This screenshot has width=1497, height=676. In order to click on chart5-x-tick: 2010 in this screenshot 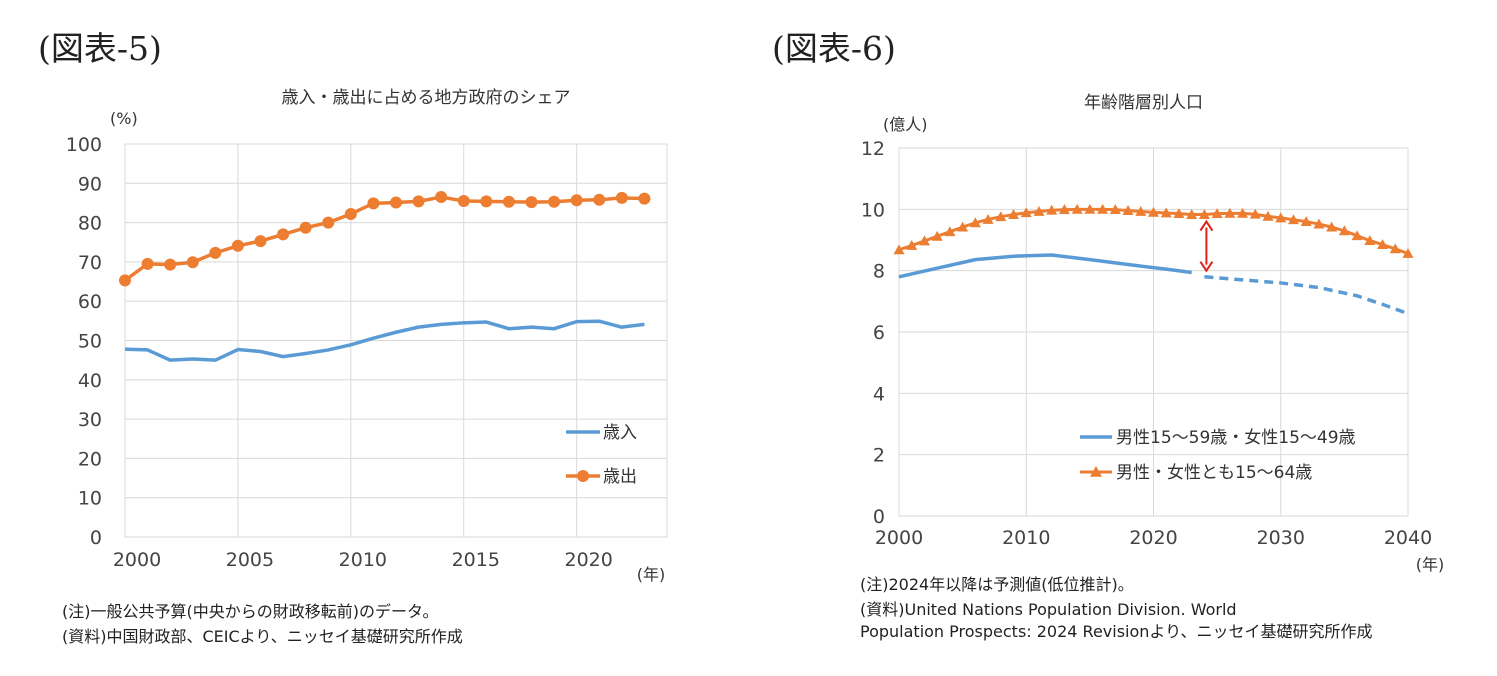, I will do `click(363, 560)`.